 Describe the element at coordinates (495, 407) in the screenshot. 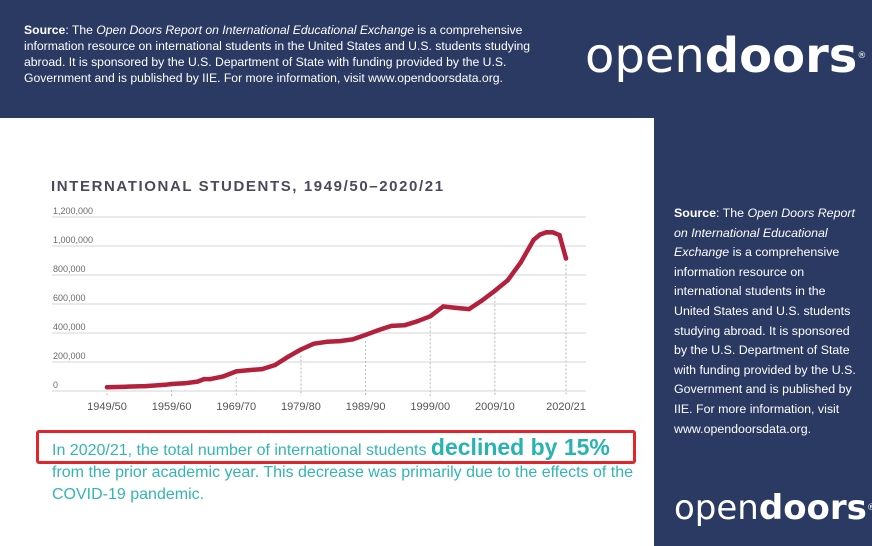

I see `x-tick-label: 2009/10` at that location.